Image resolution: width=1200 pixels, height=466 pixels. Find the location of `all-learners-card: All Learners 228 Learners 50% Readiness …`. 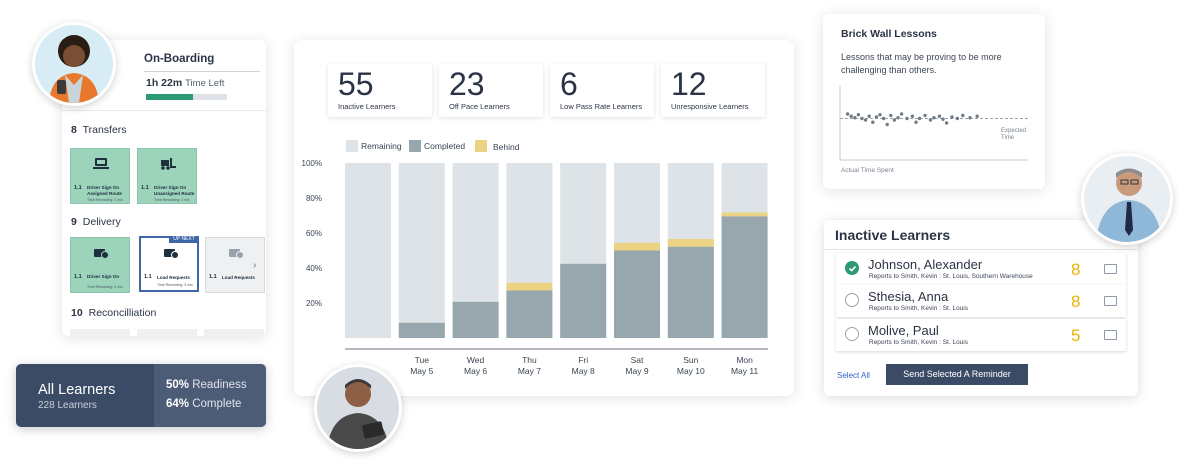

all-learners-card: All Learners 228 Learners 50% Readiness … is located at coordinates (141, 395).